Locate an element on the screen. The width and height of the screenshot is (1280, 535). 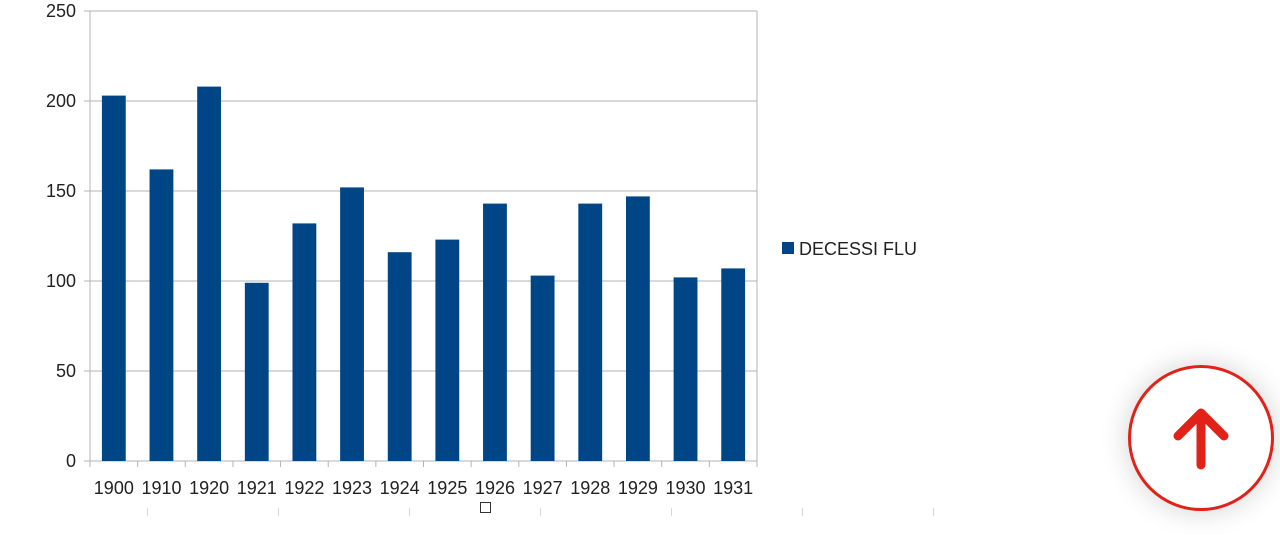
x-tick-label: 1920 is located at coordinates (209, 488).